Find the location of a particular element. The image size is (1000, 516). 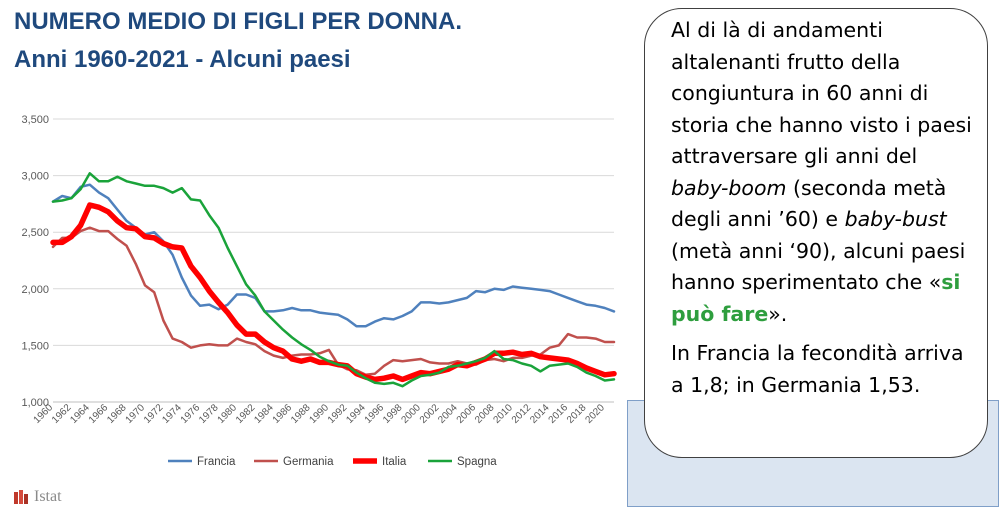

x-tick-label: 1980 is located at coordinates (228, 414).